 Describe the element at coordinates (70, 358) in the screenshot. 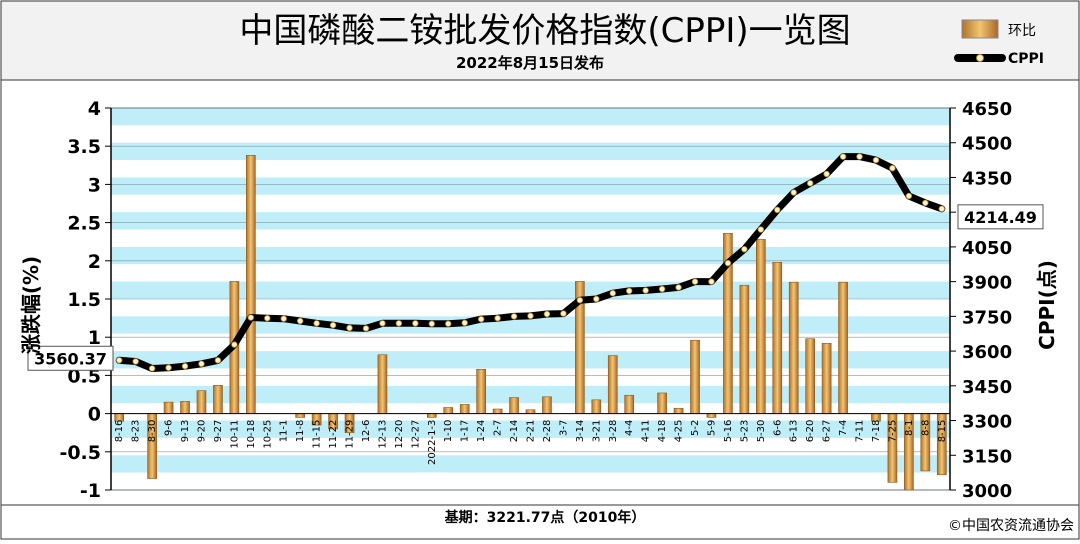

I see `first-value-callout: 3560.37` at that location.